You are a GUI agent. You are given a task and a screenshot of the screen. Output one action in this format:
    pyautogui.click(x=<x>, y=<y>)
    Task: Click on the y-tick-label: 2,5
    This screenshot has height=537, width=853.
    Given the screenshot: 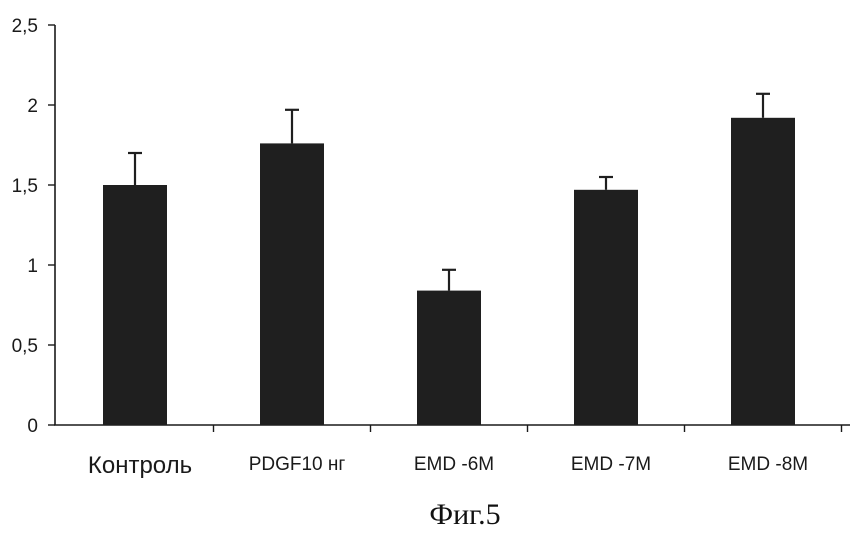 What is the action you would take?
    pyautogui.click(x=25, y=26)
    